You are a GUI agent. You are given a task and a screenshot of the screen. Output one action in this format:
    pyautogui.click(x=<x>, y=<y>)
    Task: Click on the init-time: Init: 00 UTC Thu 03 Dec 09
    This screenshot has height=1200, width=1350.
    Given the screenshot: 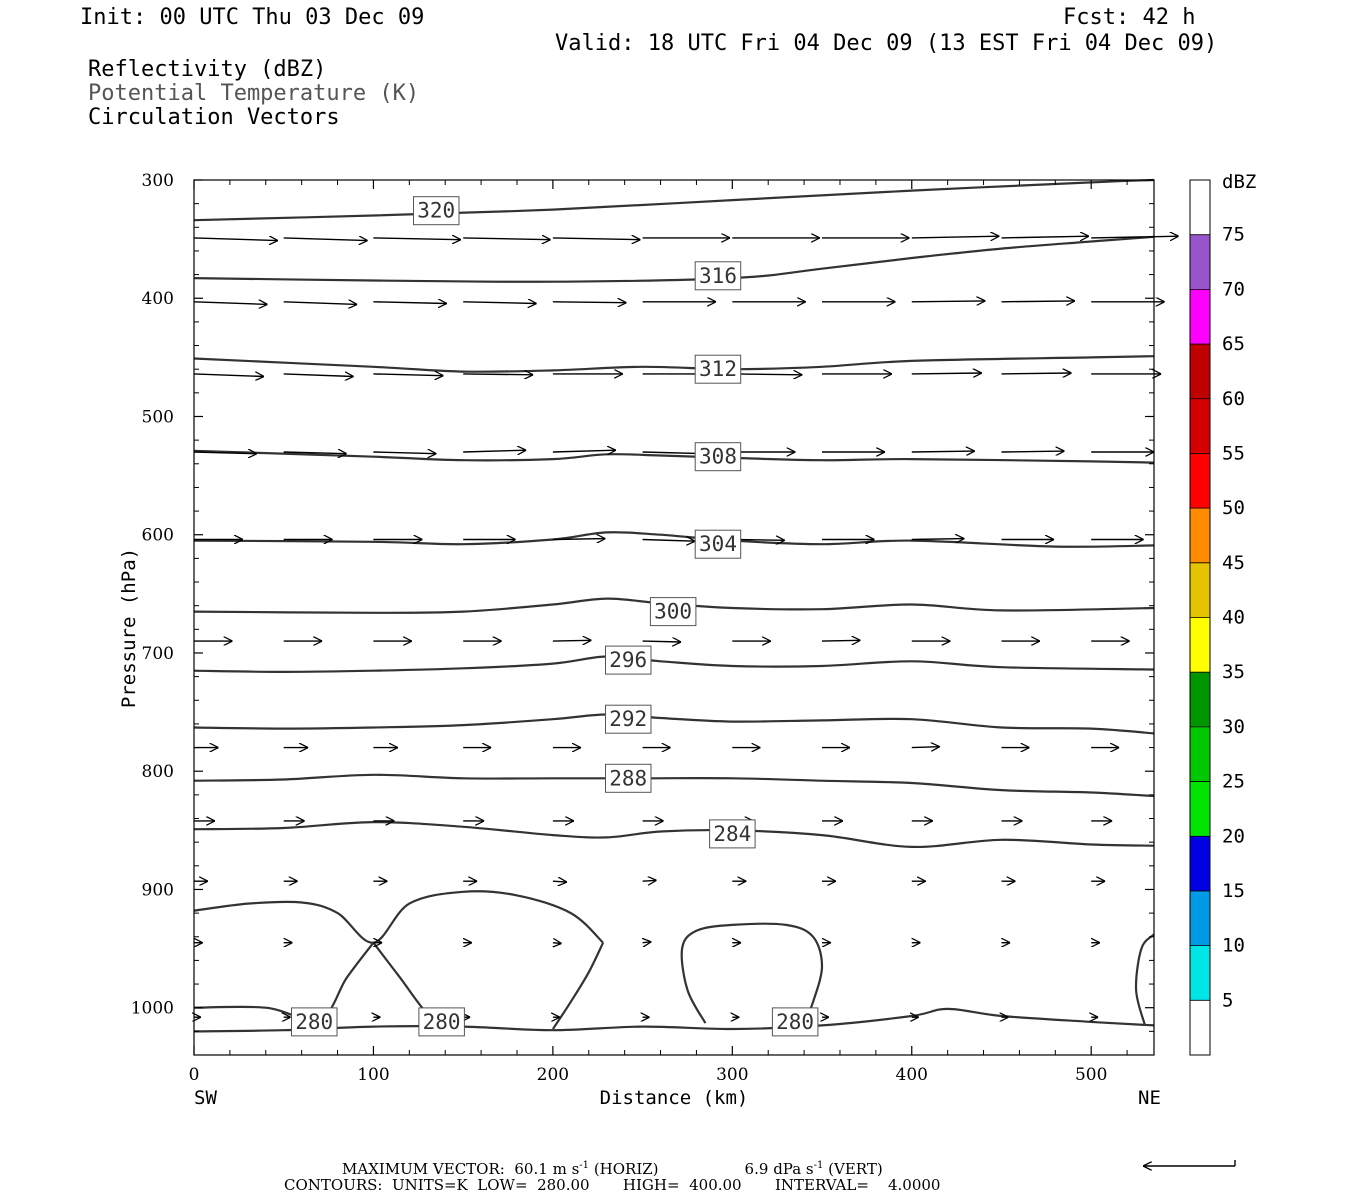 What is the action you would take?
    pyautogui.click(x=252, y=17)
    